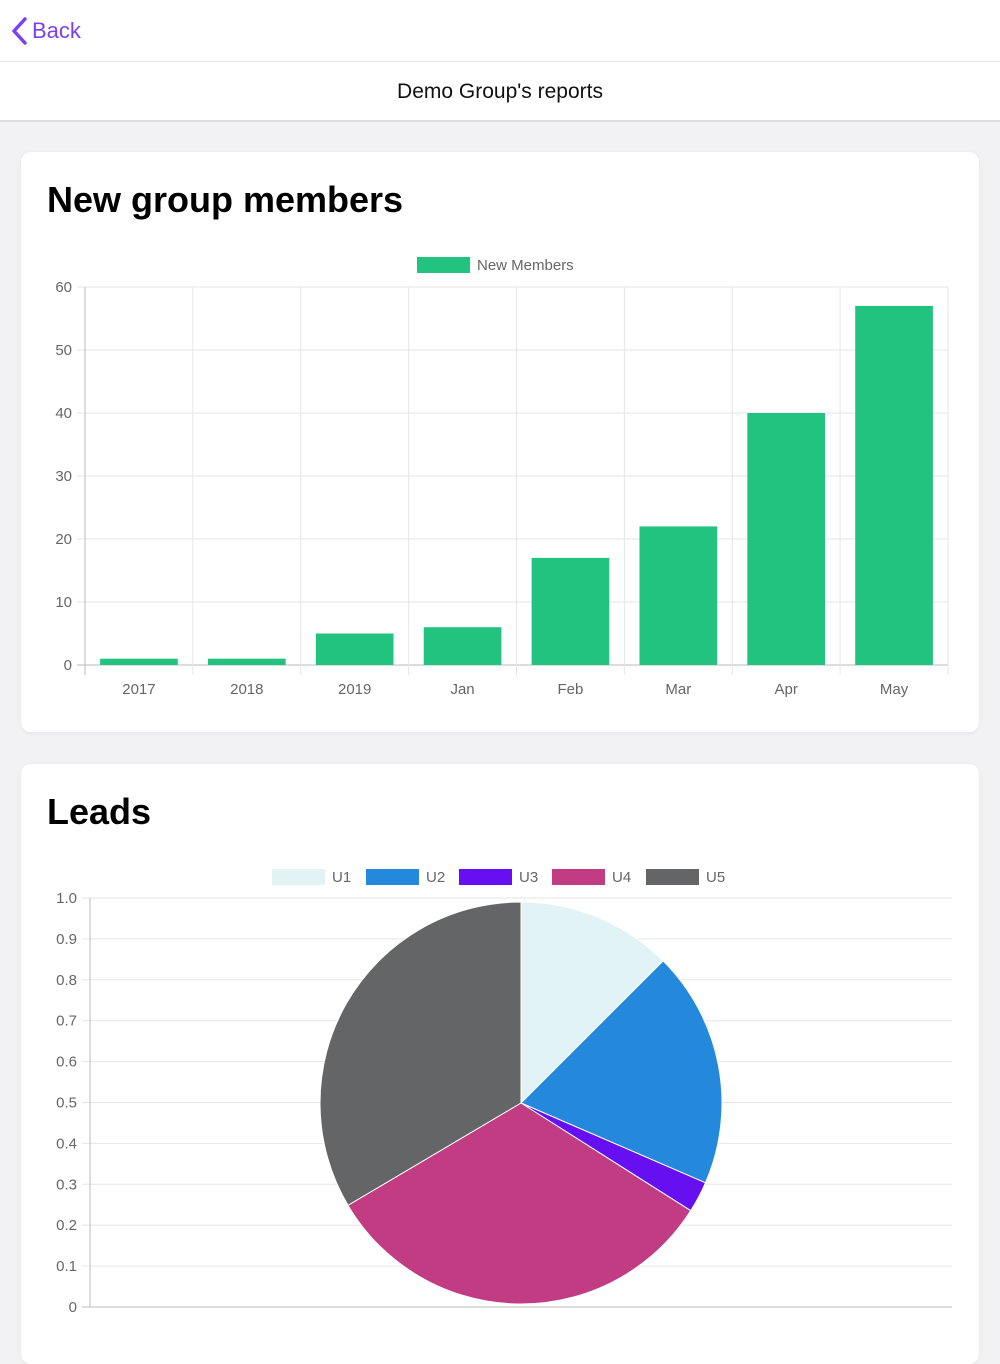 Image resolution: width=1000 pixels, height=1364 pixels. What do you see at coordinates (19, 31) in the screenshot?
I see `chevron-left-icon` at bounding box center [19, 31].